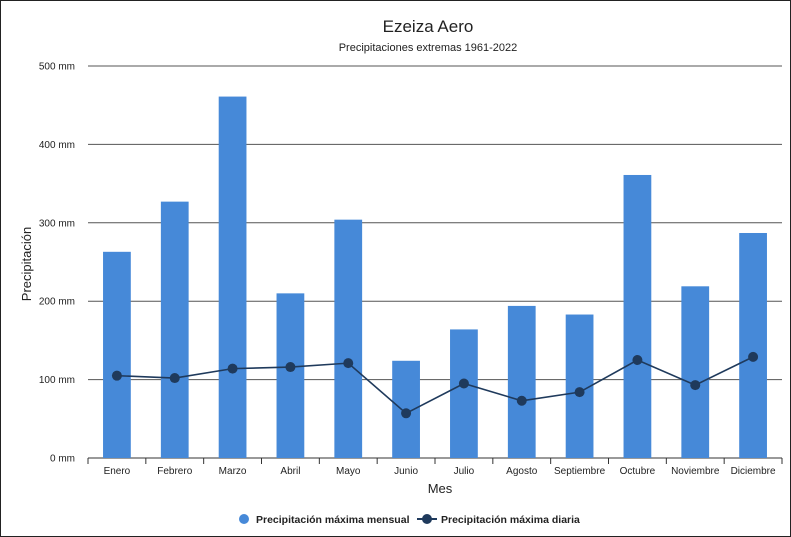  What do you see at coordinates (333, 520) in the screenshot?
I see `legend-label-monthly: Precipitación máxima mensual` at bounding box center [333, 520].